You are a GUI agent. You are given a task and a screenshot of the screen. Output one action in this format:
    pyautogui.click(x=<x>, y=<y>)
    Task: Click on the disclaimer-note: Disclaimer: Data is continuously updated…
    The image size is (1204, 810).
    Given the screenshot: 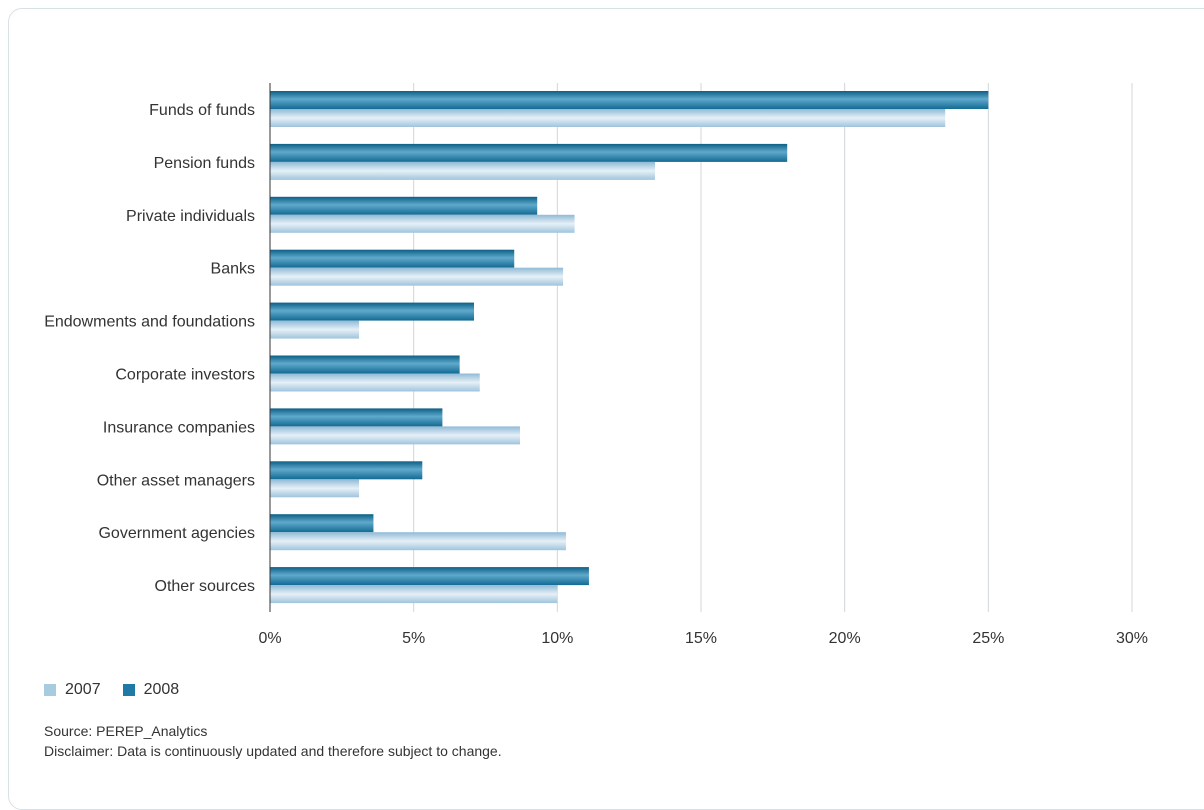 What is the action you would take?
    pyautogui.click(x=273, y=751)
    